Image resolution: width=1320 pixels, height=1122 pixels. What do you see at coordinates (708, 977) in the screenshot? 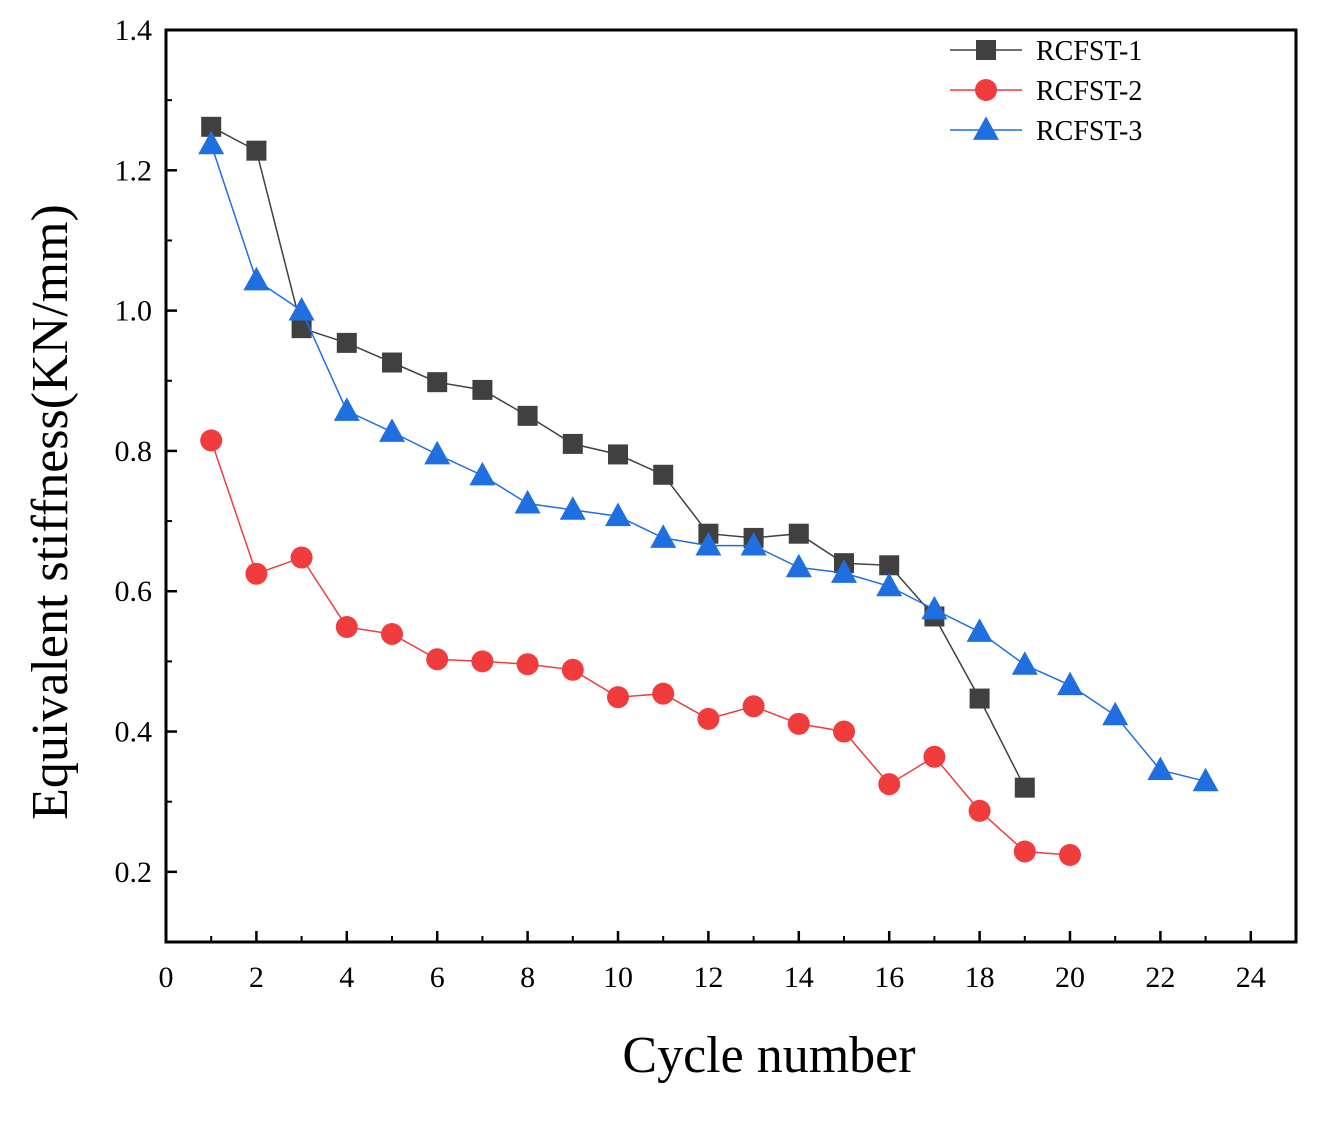
I see `x-tick-label: 12` at bounding box center [708, 977].